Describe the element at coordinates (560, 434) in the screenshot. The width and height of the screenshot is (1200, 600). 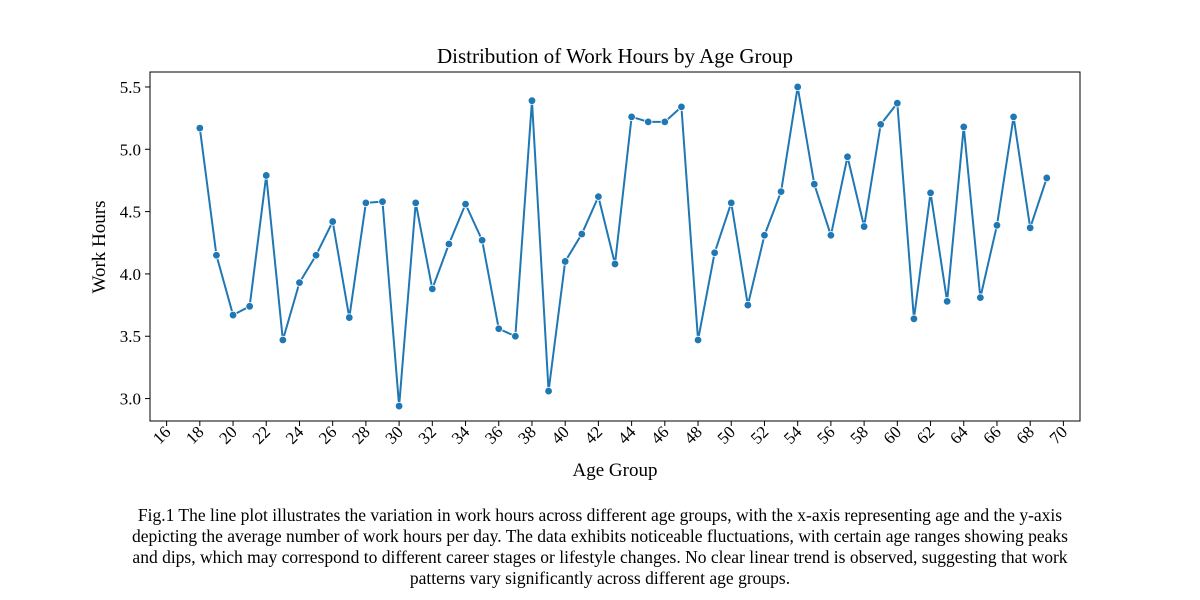
I see `x-tick-label: 40` at that location.